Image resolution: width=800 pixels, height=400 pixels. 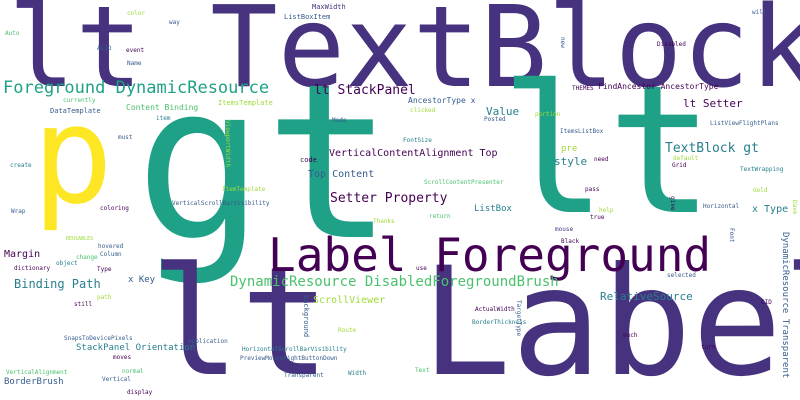 What do you see at coordinates (79, 100) in the screenshot?
I see `word: currently` at bounding box center [79, 100].